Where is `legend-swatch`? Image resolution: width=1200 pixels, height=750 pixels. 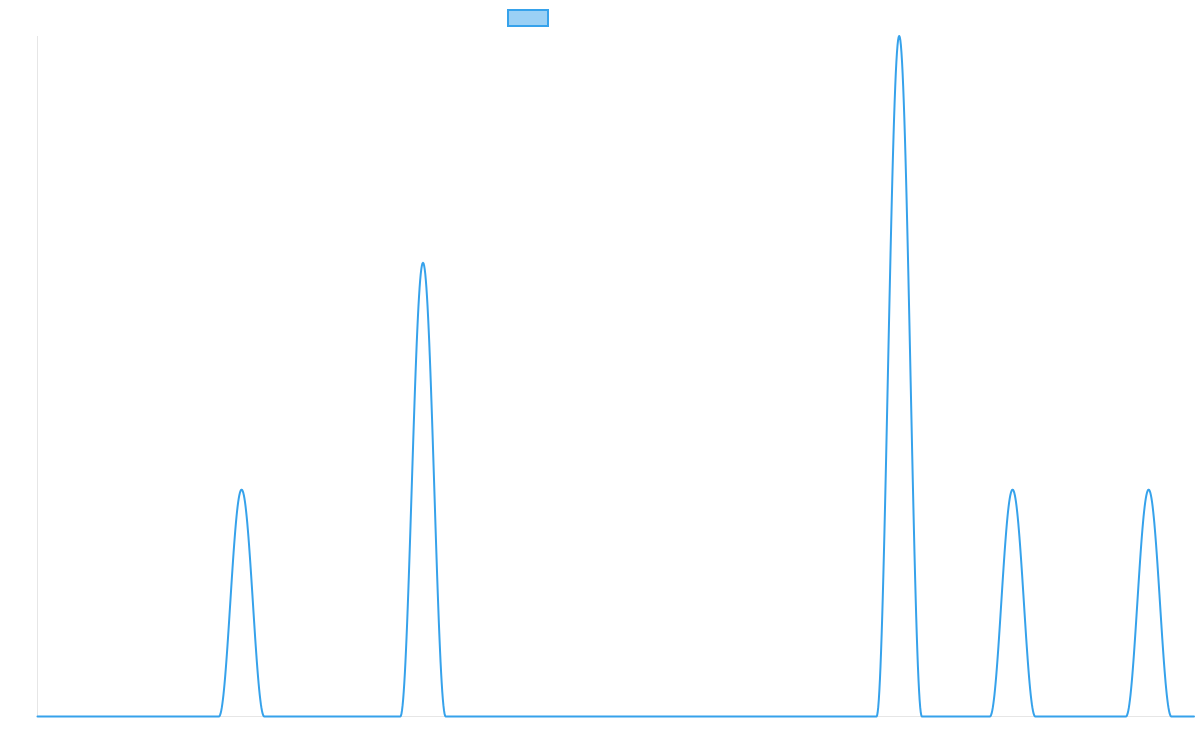 legend-swatch is located at coordinates (528, 18).